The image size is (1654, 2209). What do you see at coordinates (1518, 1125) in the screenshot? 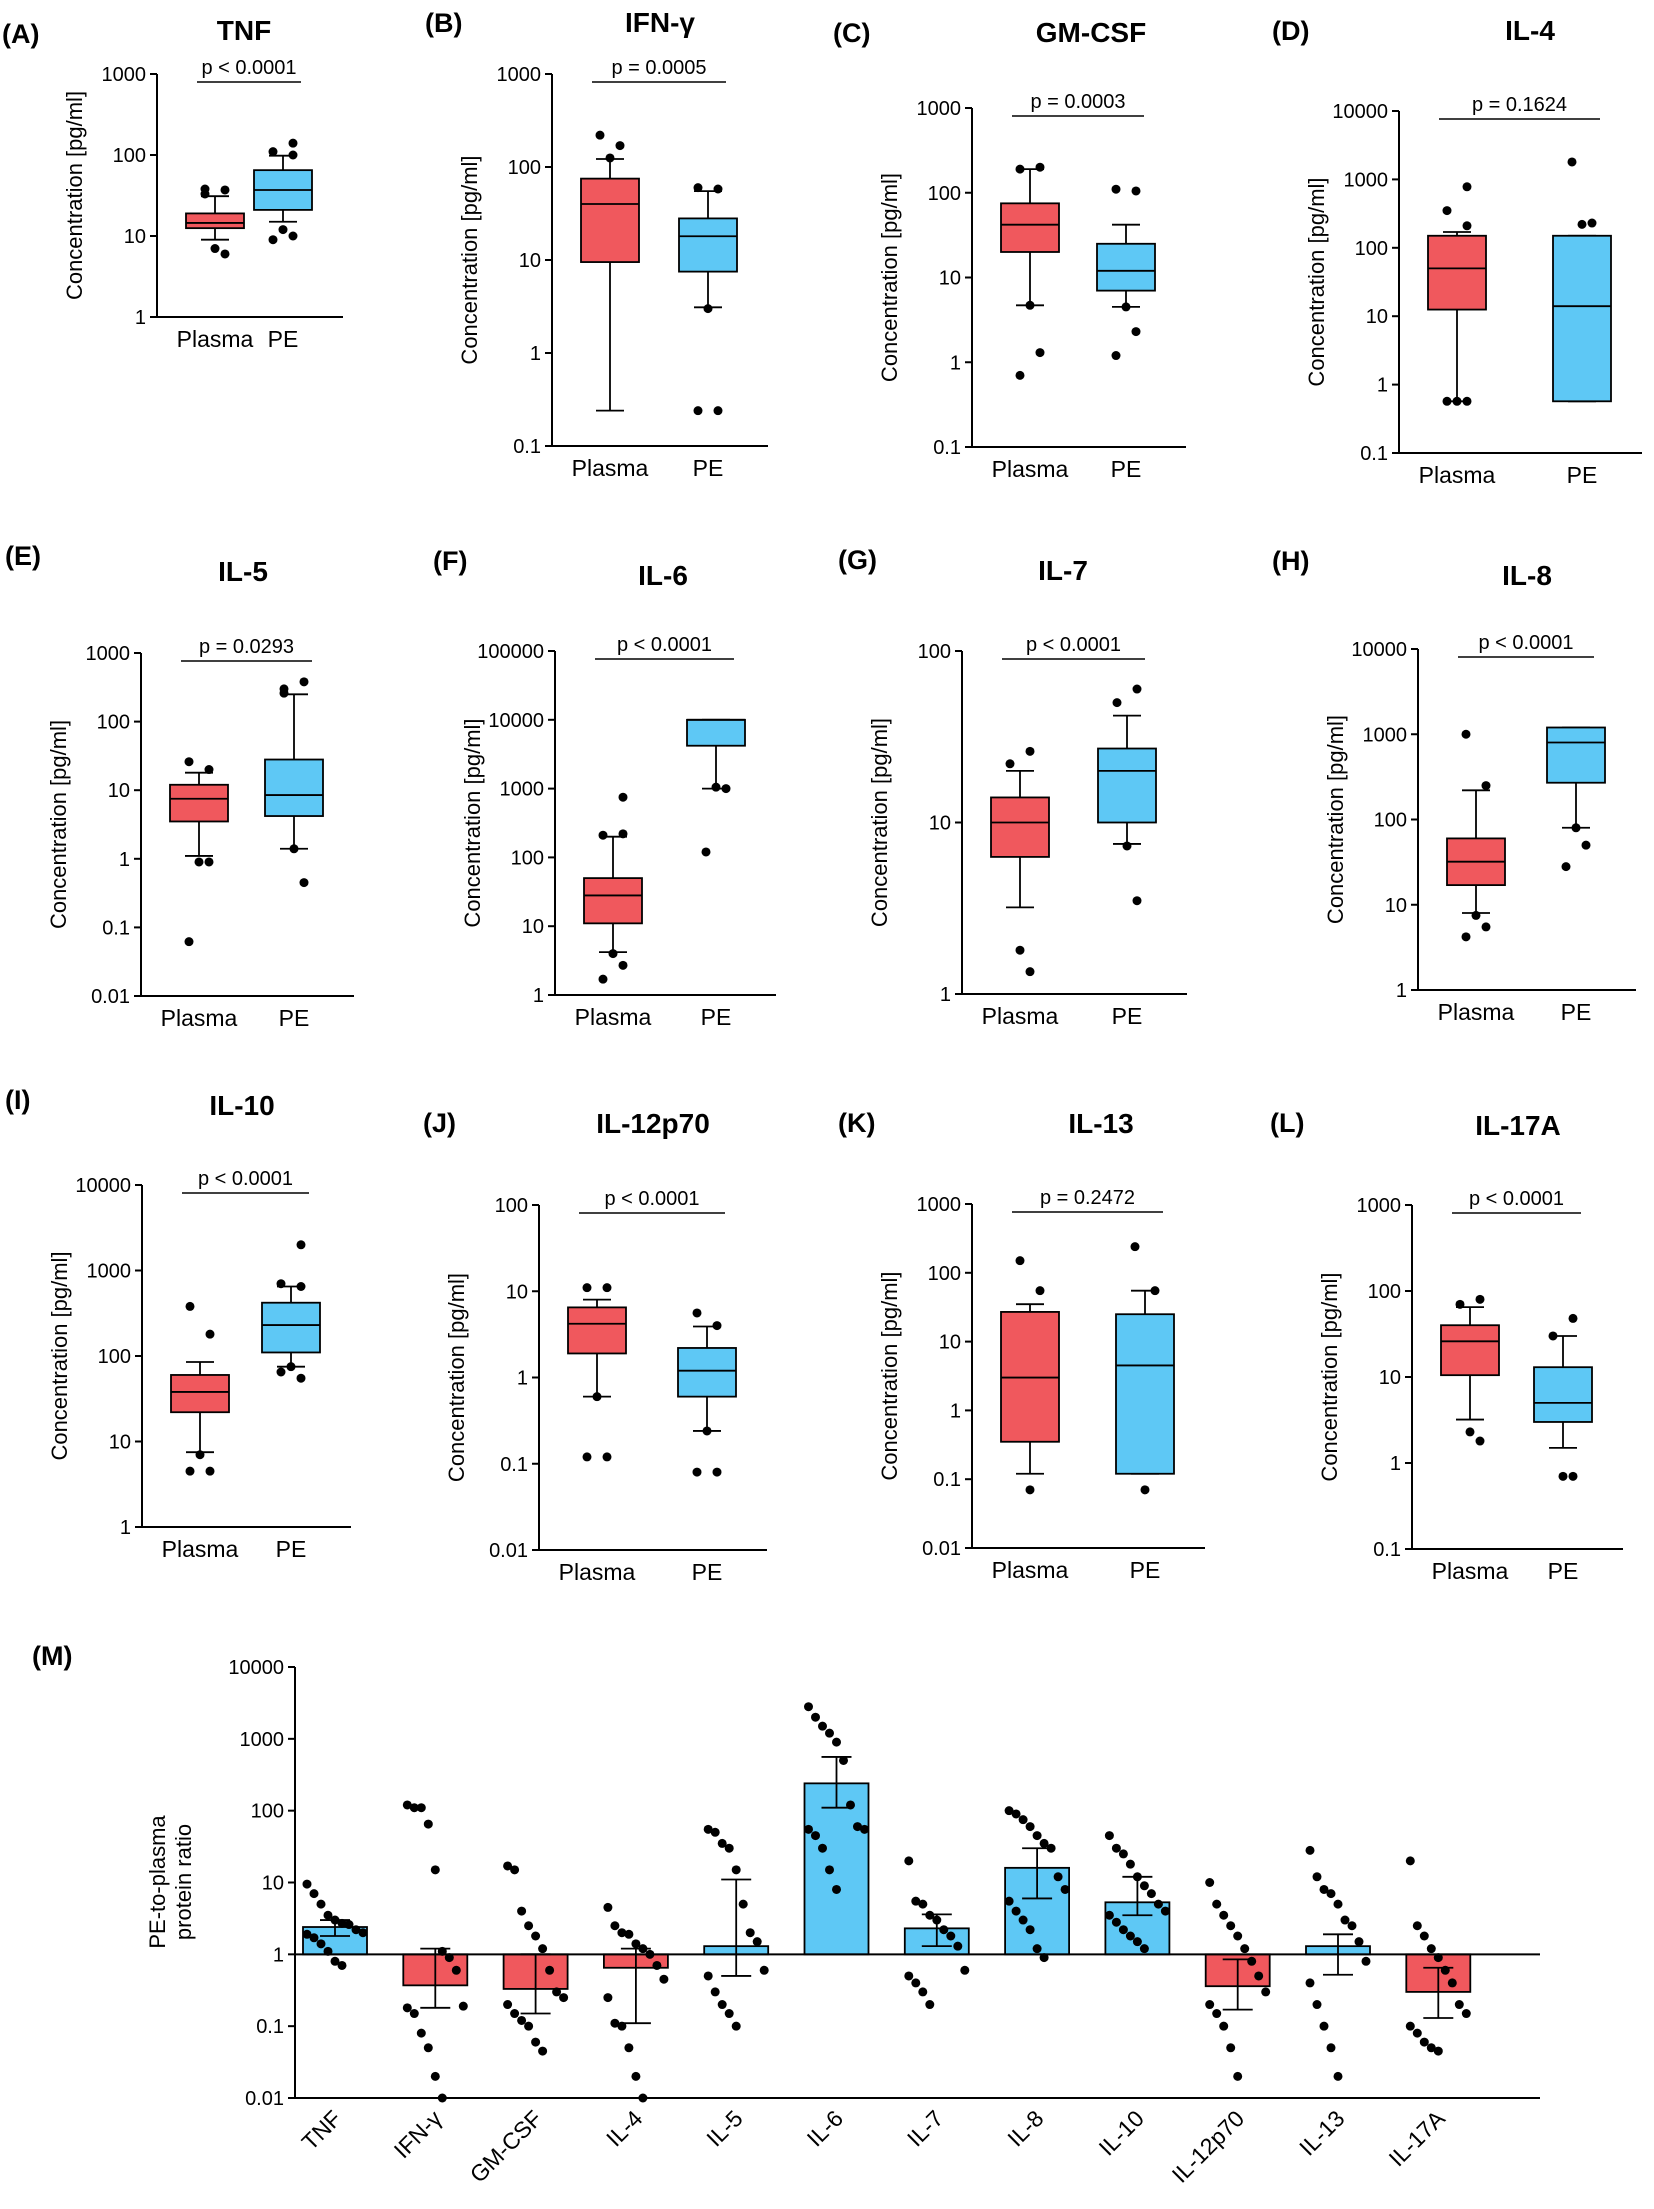
I see `panel-title: IL-17A` at bounding box center [1518, 1125].